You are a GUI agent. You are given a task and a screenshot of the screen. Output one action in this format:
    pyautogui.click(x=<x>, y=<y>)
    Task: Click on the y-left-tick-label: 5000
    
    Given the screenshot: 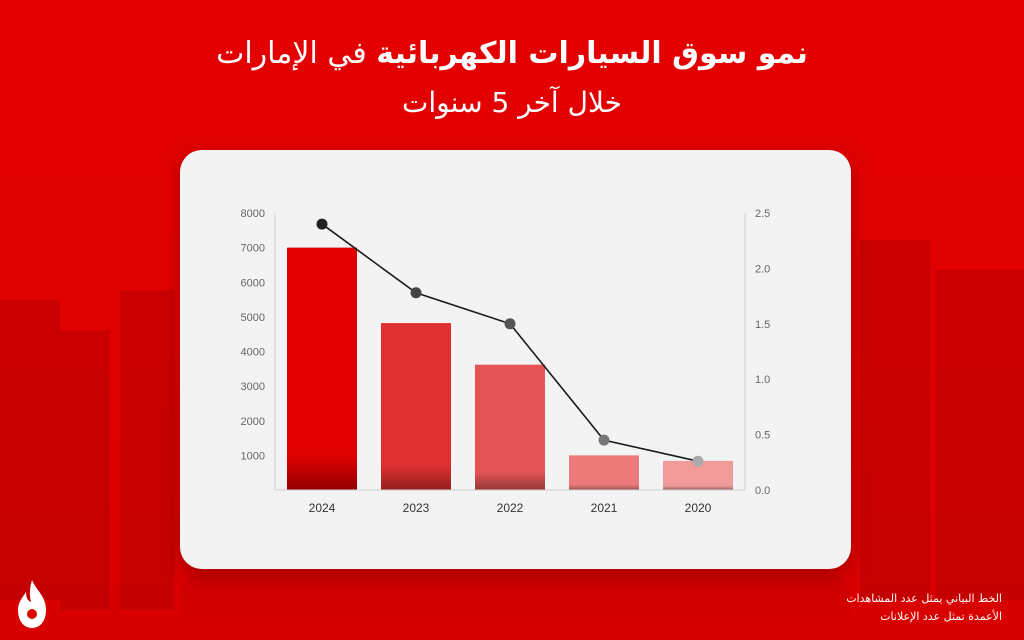 What is the action you would take?
    pyautogui.click(x=253, y=318)
    